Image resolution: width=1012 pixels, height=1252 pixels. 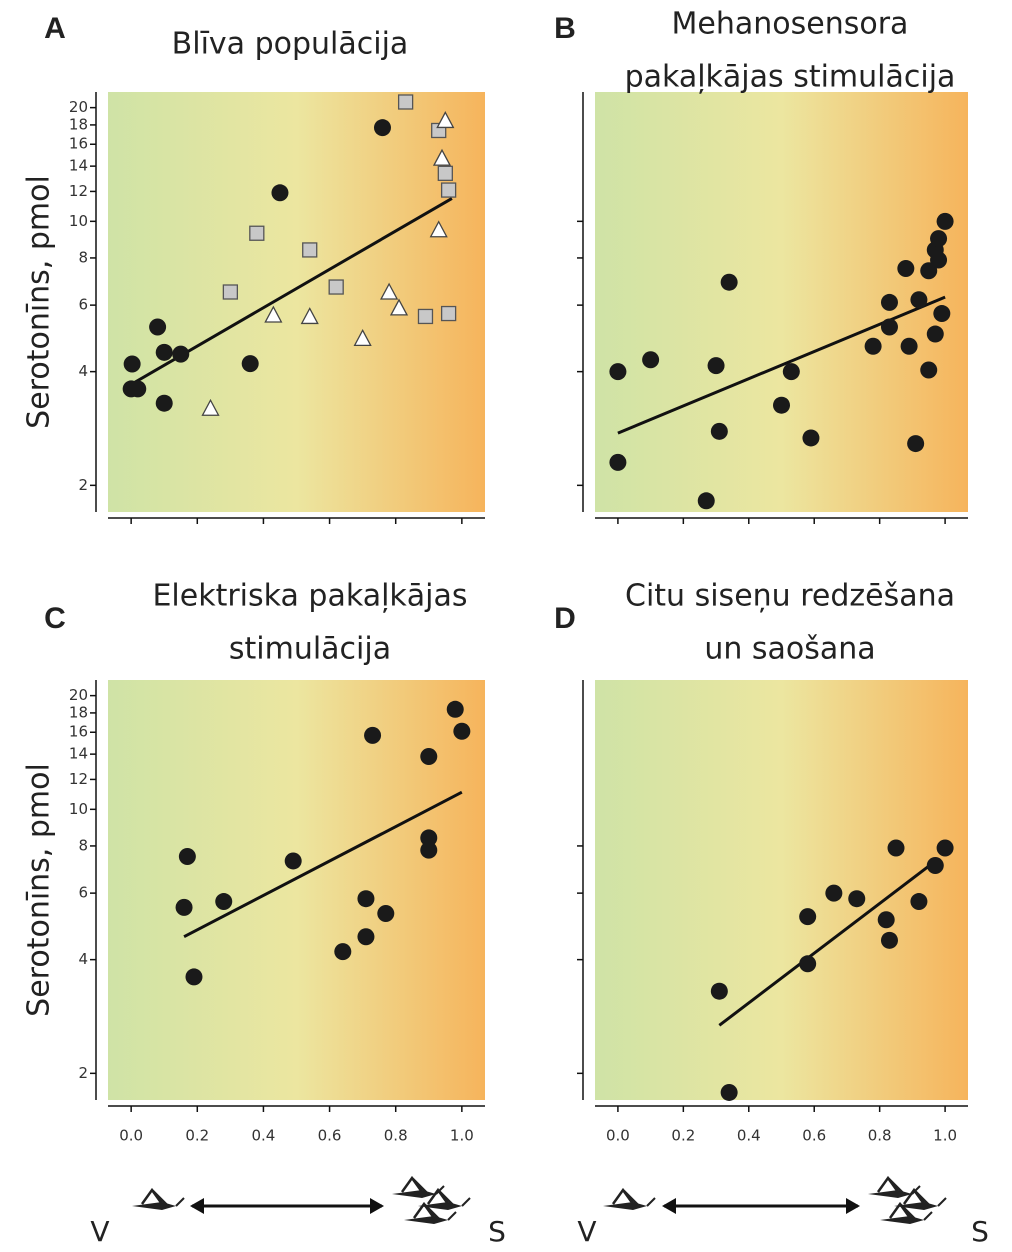 What do you see at coordinates (790, 77) in the screenshot?
I see `panel-title: pakaļkājas stimulācija` at bounding box center [790, 77].